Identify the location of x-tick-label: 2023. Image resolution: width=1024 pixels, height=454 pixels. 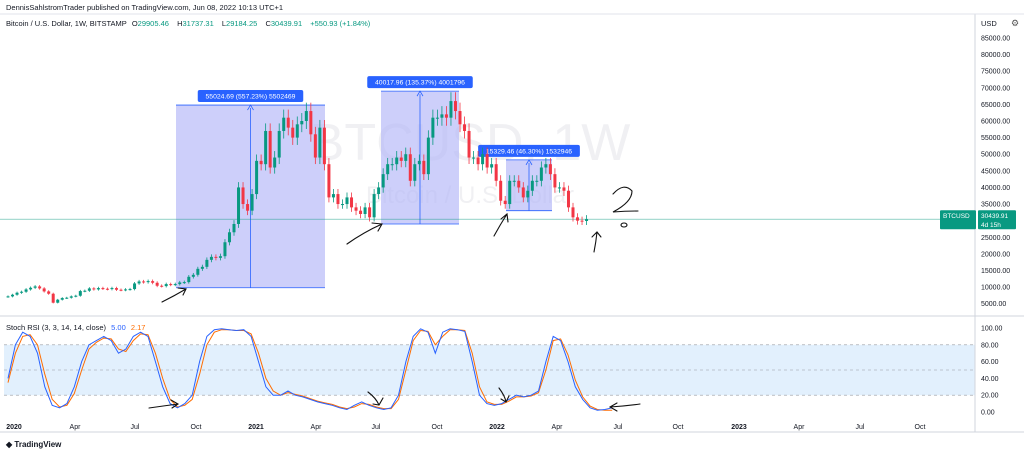
(739, 427).